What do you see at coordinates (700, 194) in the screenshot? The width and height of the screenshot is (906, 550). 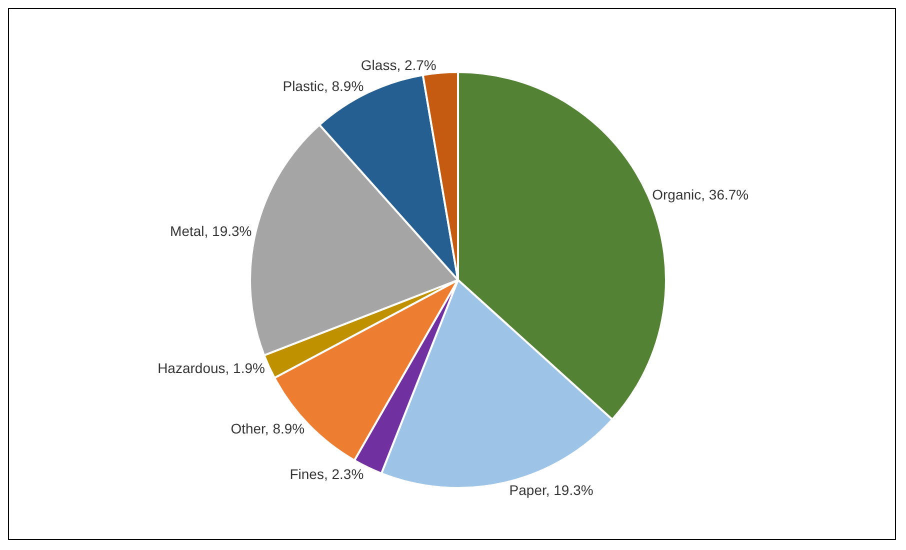 I see `slice-label: Organic, 36.7%` at bounding box center [700, 194].